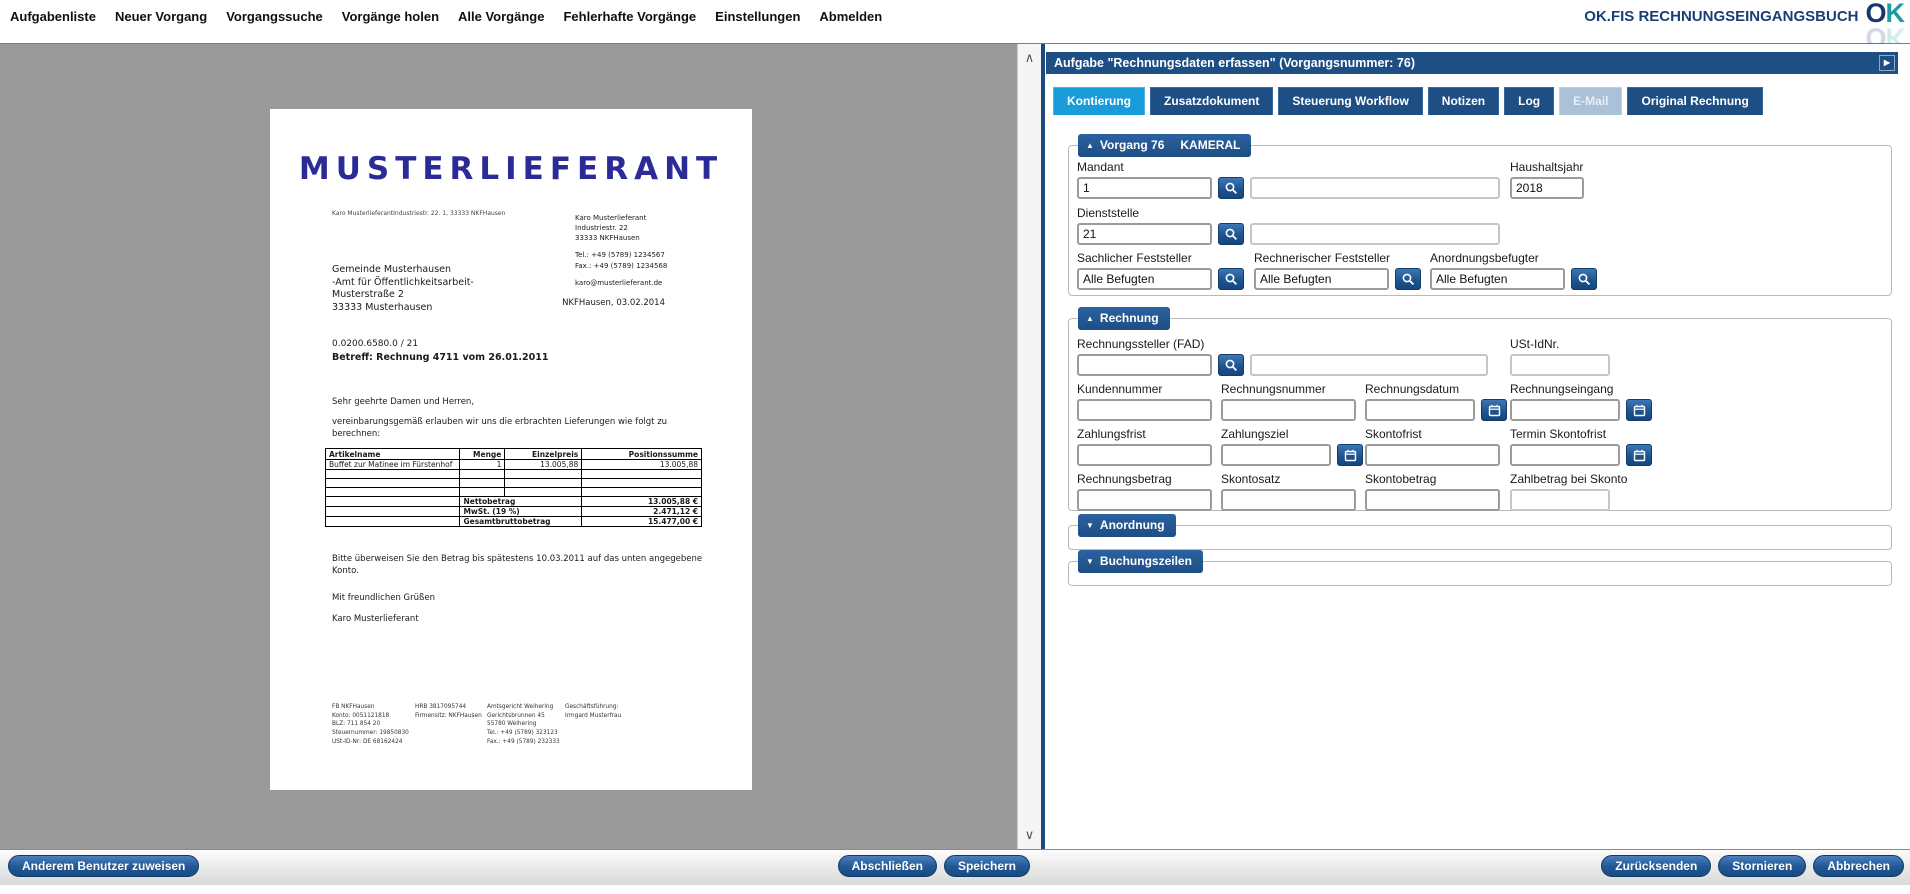 This screenshot has height=894, width=1910. I want to click on tab-steuerung-workflow: Steuerung Workflow, so click(1350, 101).